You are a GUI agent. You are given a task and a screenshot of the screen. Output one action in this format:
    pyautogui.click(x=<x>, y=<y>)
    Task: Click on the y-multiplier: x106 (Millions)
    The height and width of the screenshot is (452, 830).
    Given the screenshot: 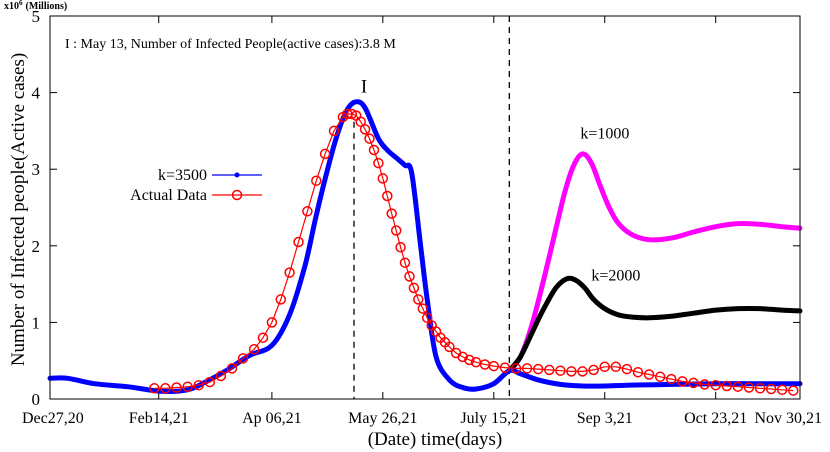 What is the action you would take?
    pyautogui.click(x=35, y=6)
    